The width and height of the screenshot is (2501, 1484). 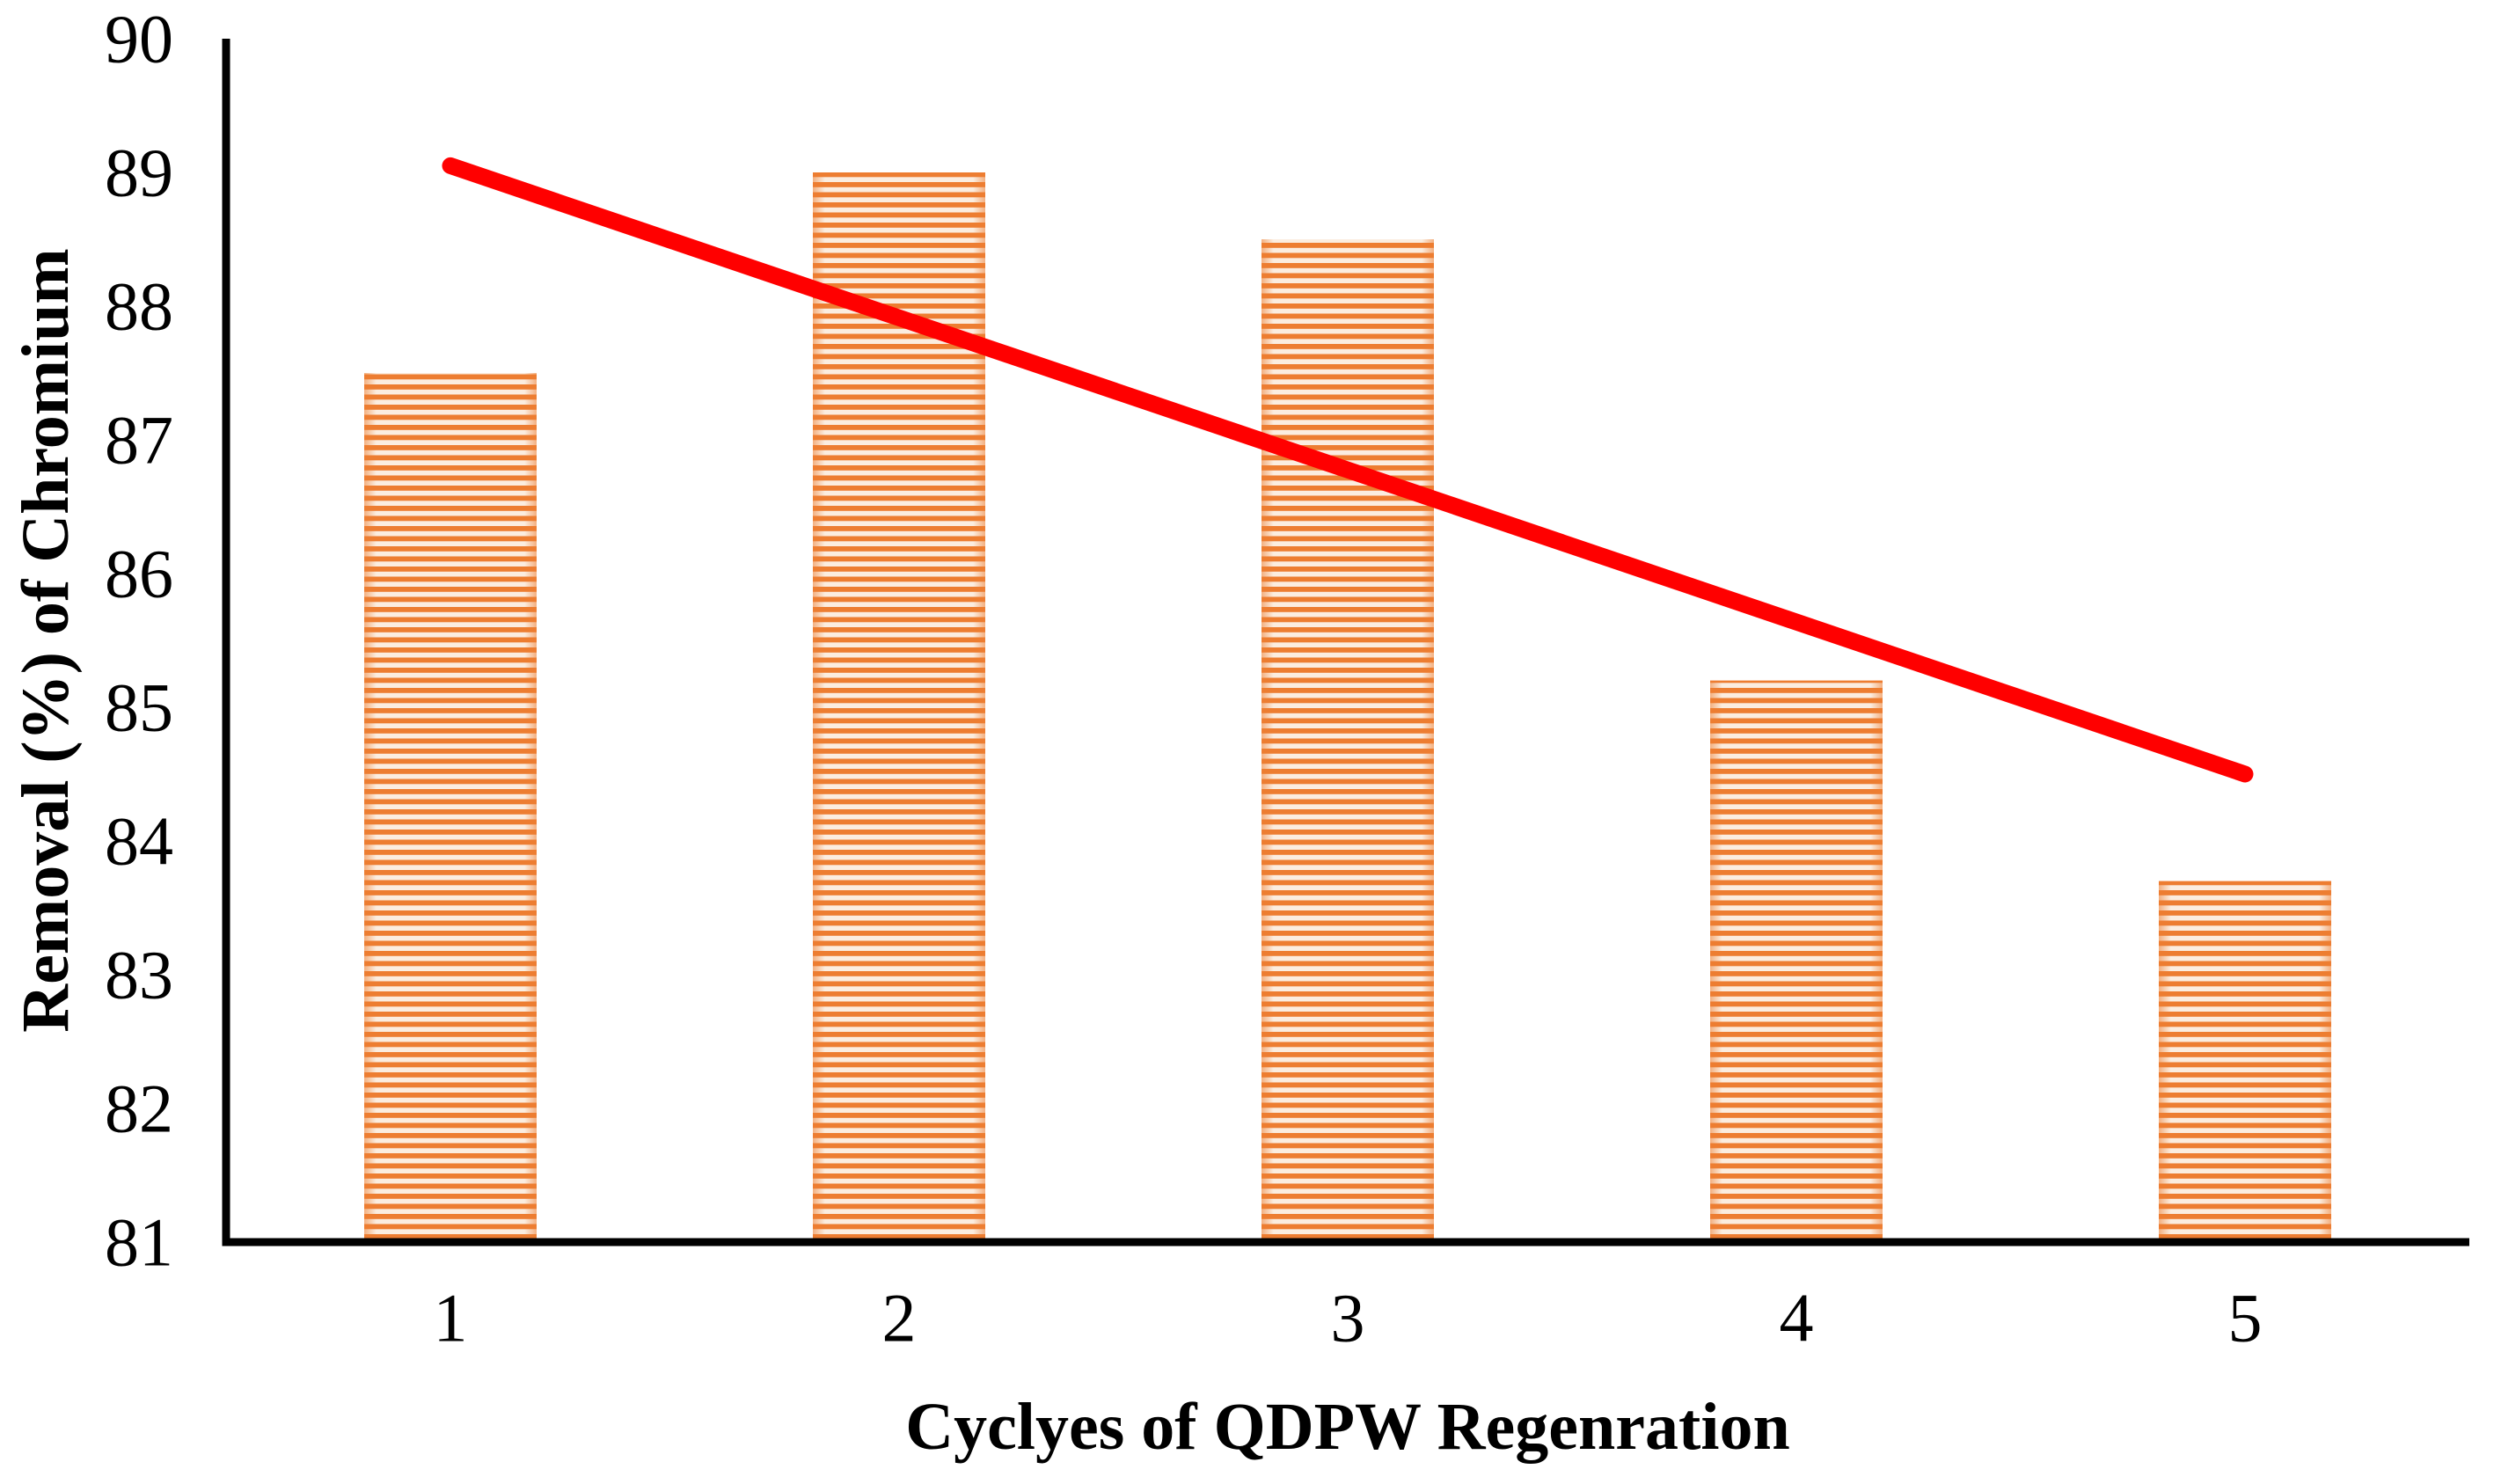 I want to click on y-tick-label-84: 84, so click(x=139, y=841).